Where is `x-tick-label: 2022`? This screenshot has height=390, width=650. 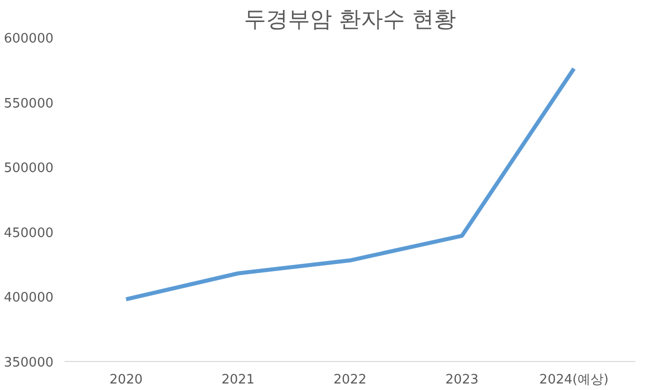 x-tick-label: 2022 is located at coordinates (350, 380).